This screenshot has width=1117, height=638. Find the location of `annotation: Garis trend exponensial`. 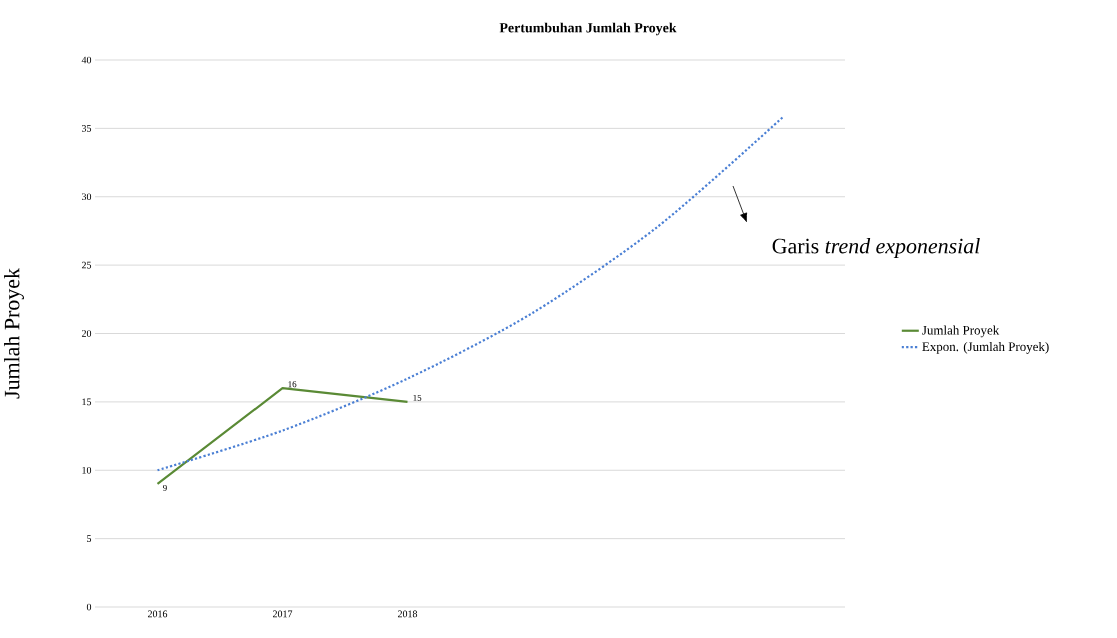

annotation: Garis trend exponensial is located at coordinates (876, 248).